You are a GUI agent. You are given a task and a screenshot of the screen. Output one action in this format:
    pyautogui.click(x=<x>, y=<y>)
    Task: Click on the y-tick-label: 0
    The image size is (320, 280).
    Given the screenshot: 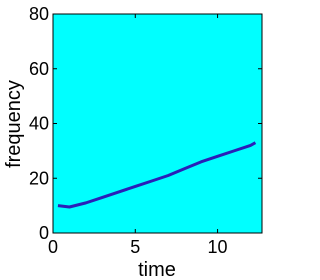 What is the action you would take?
    pyautogui.click(x=44, y=233)
    